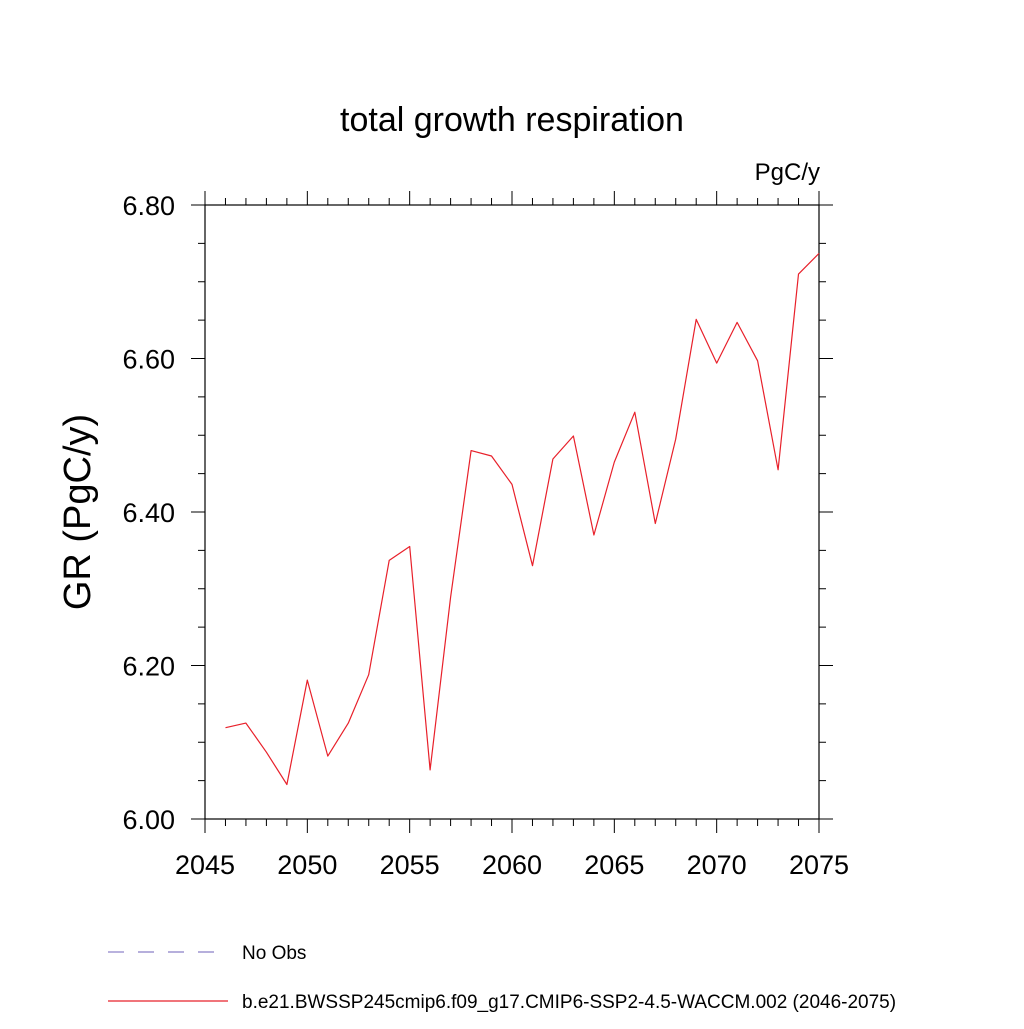  I want to click on y-axis-title: GR (PgC/y), so click(78, 512).